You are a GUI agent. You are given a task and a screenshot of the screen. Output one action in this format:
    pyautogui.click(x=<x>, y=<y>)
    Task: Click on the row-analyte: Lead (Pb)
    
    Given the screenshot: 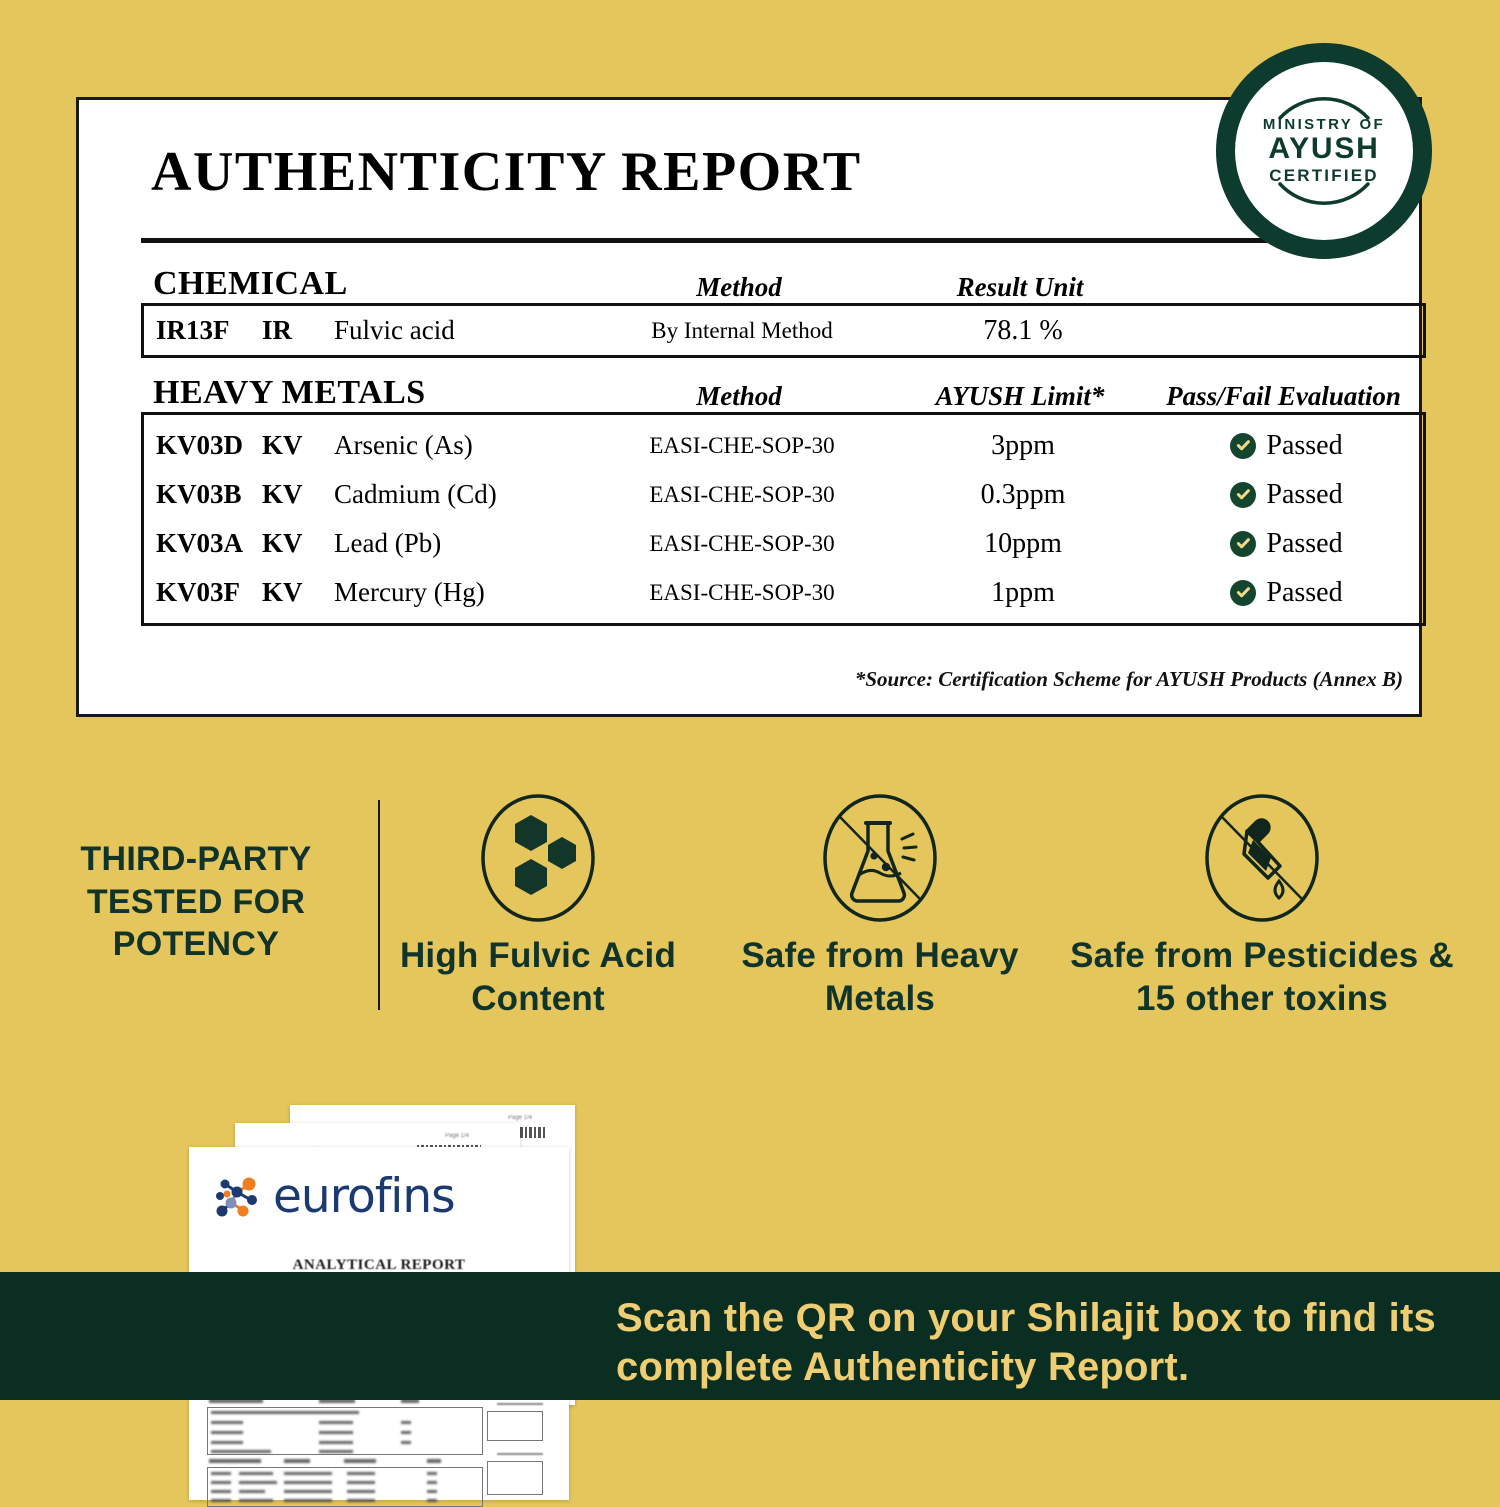 What is the action you would take?
    pyautogui.click(x=388, y=543)
    